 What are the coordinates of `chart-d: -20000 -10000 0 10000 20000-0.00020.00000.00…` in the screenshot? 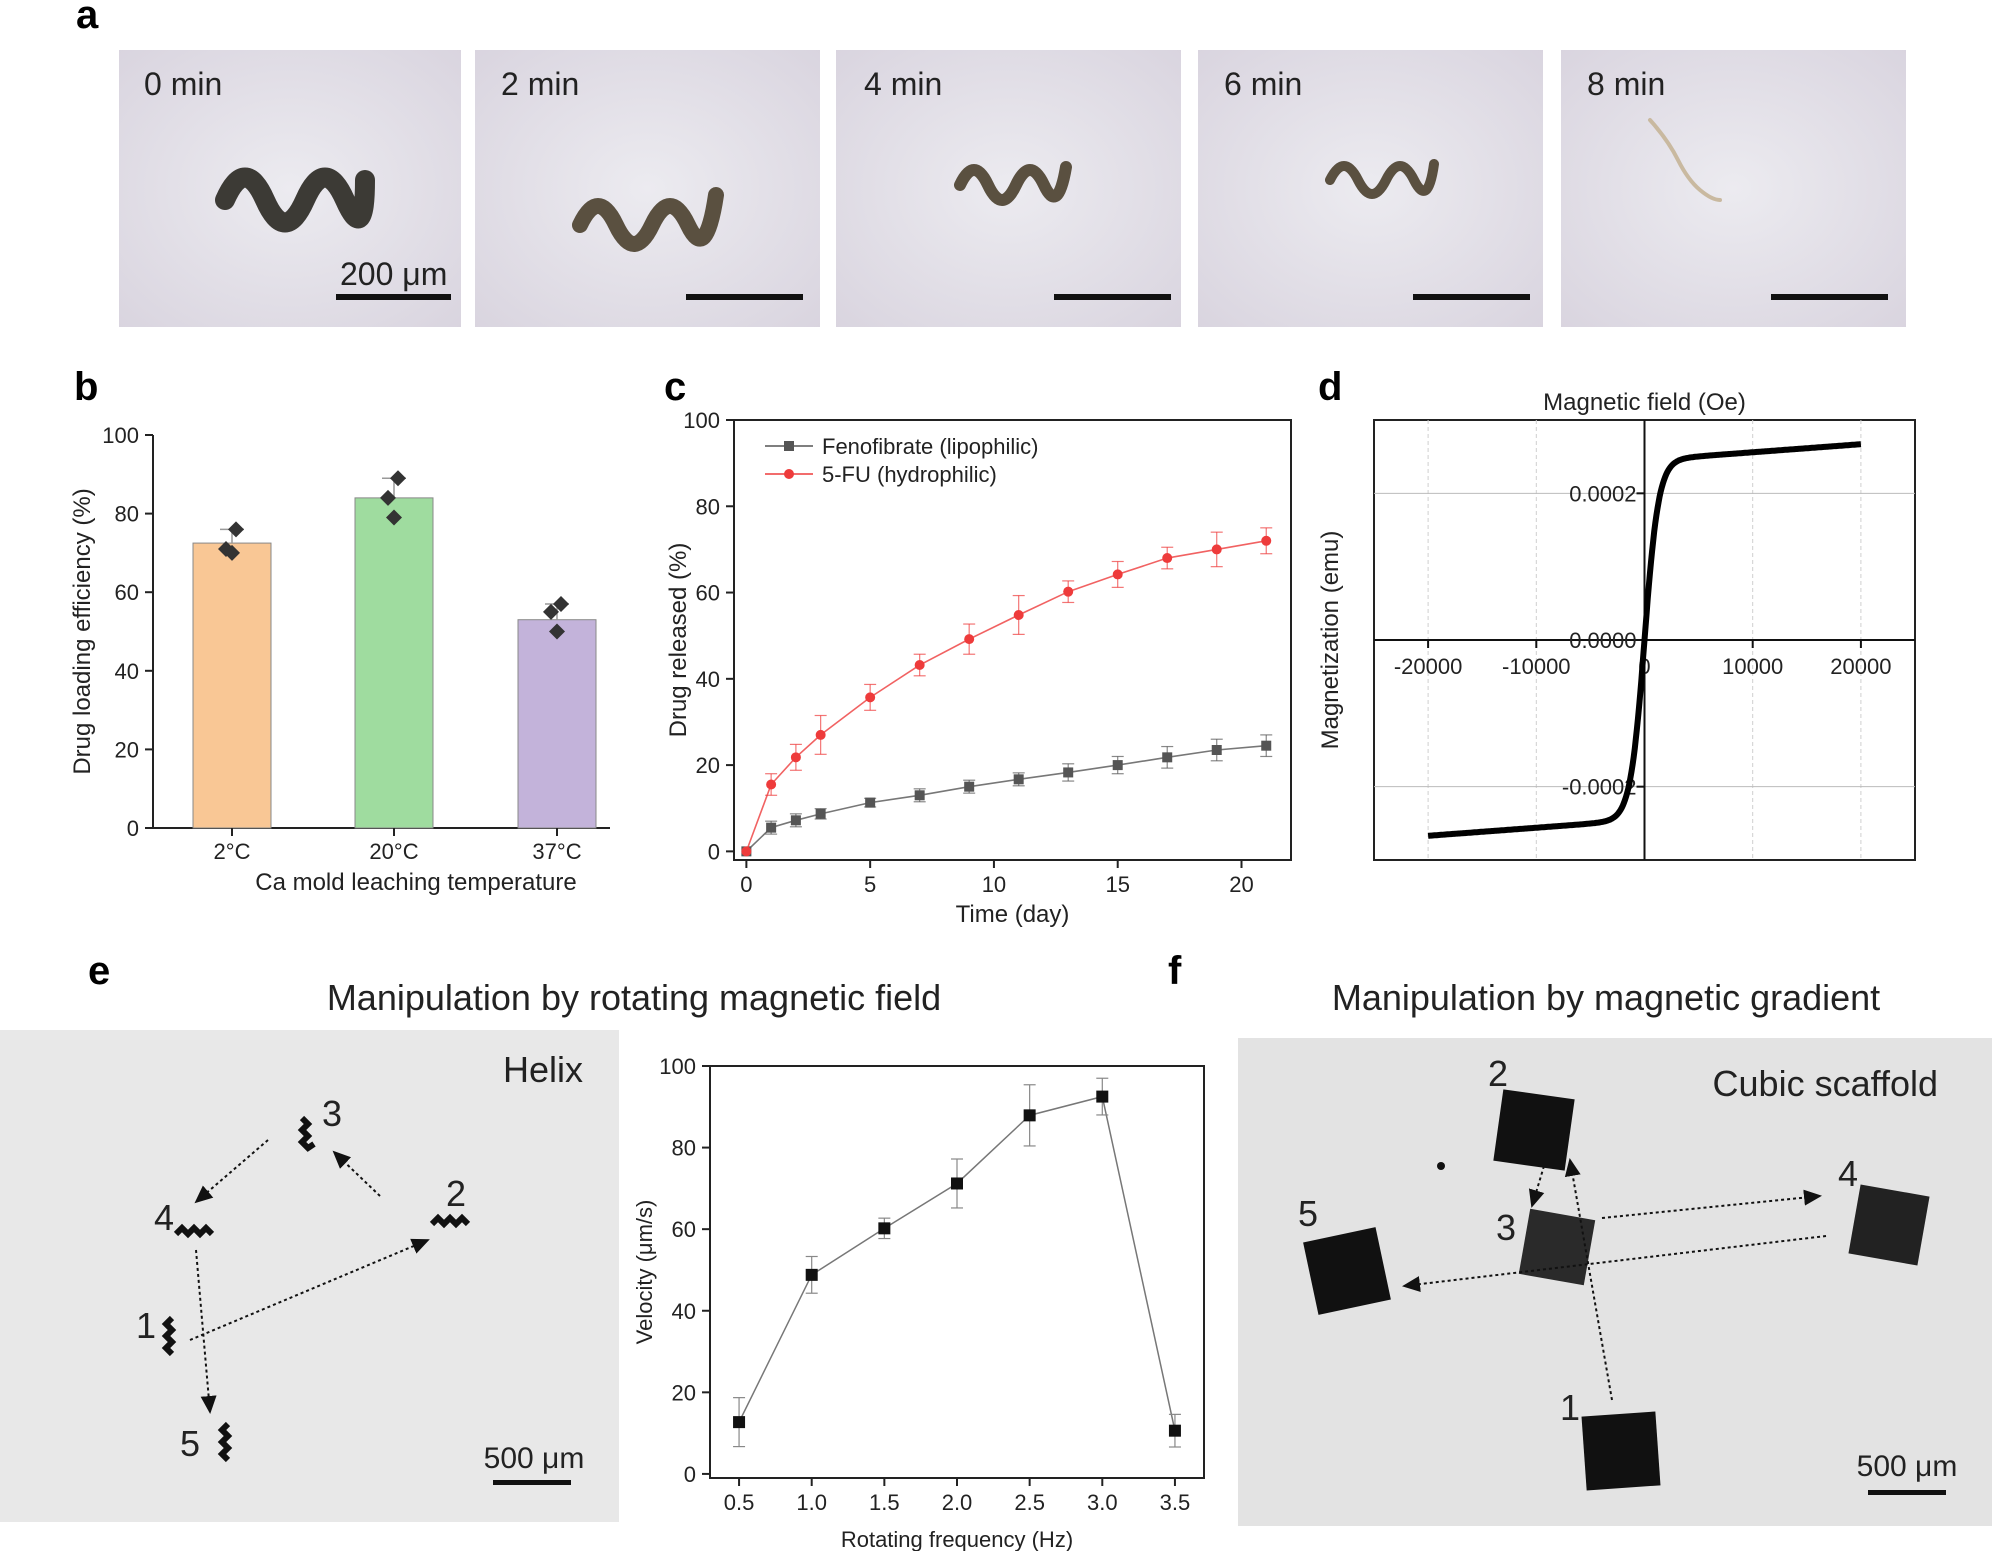 It's located at (1616, 625).